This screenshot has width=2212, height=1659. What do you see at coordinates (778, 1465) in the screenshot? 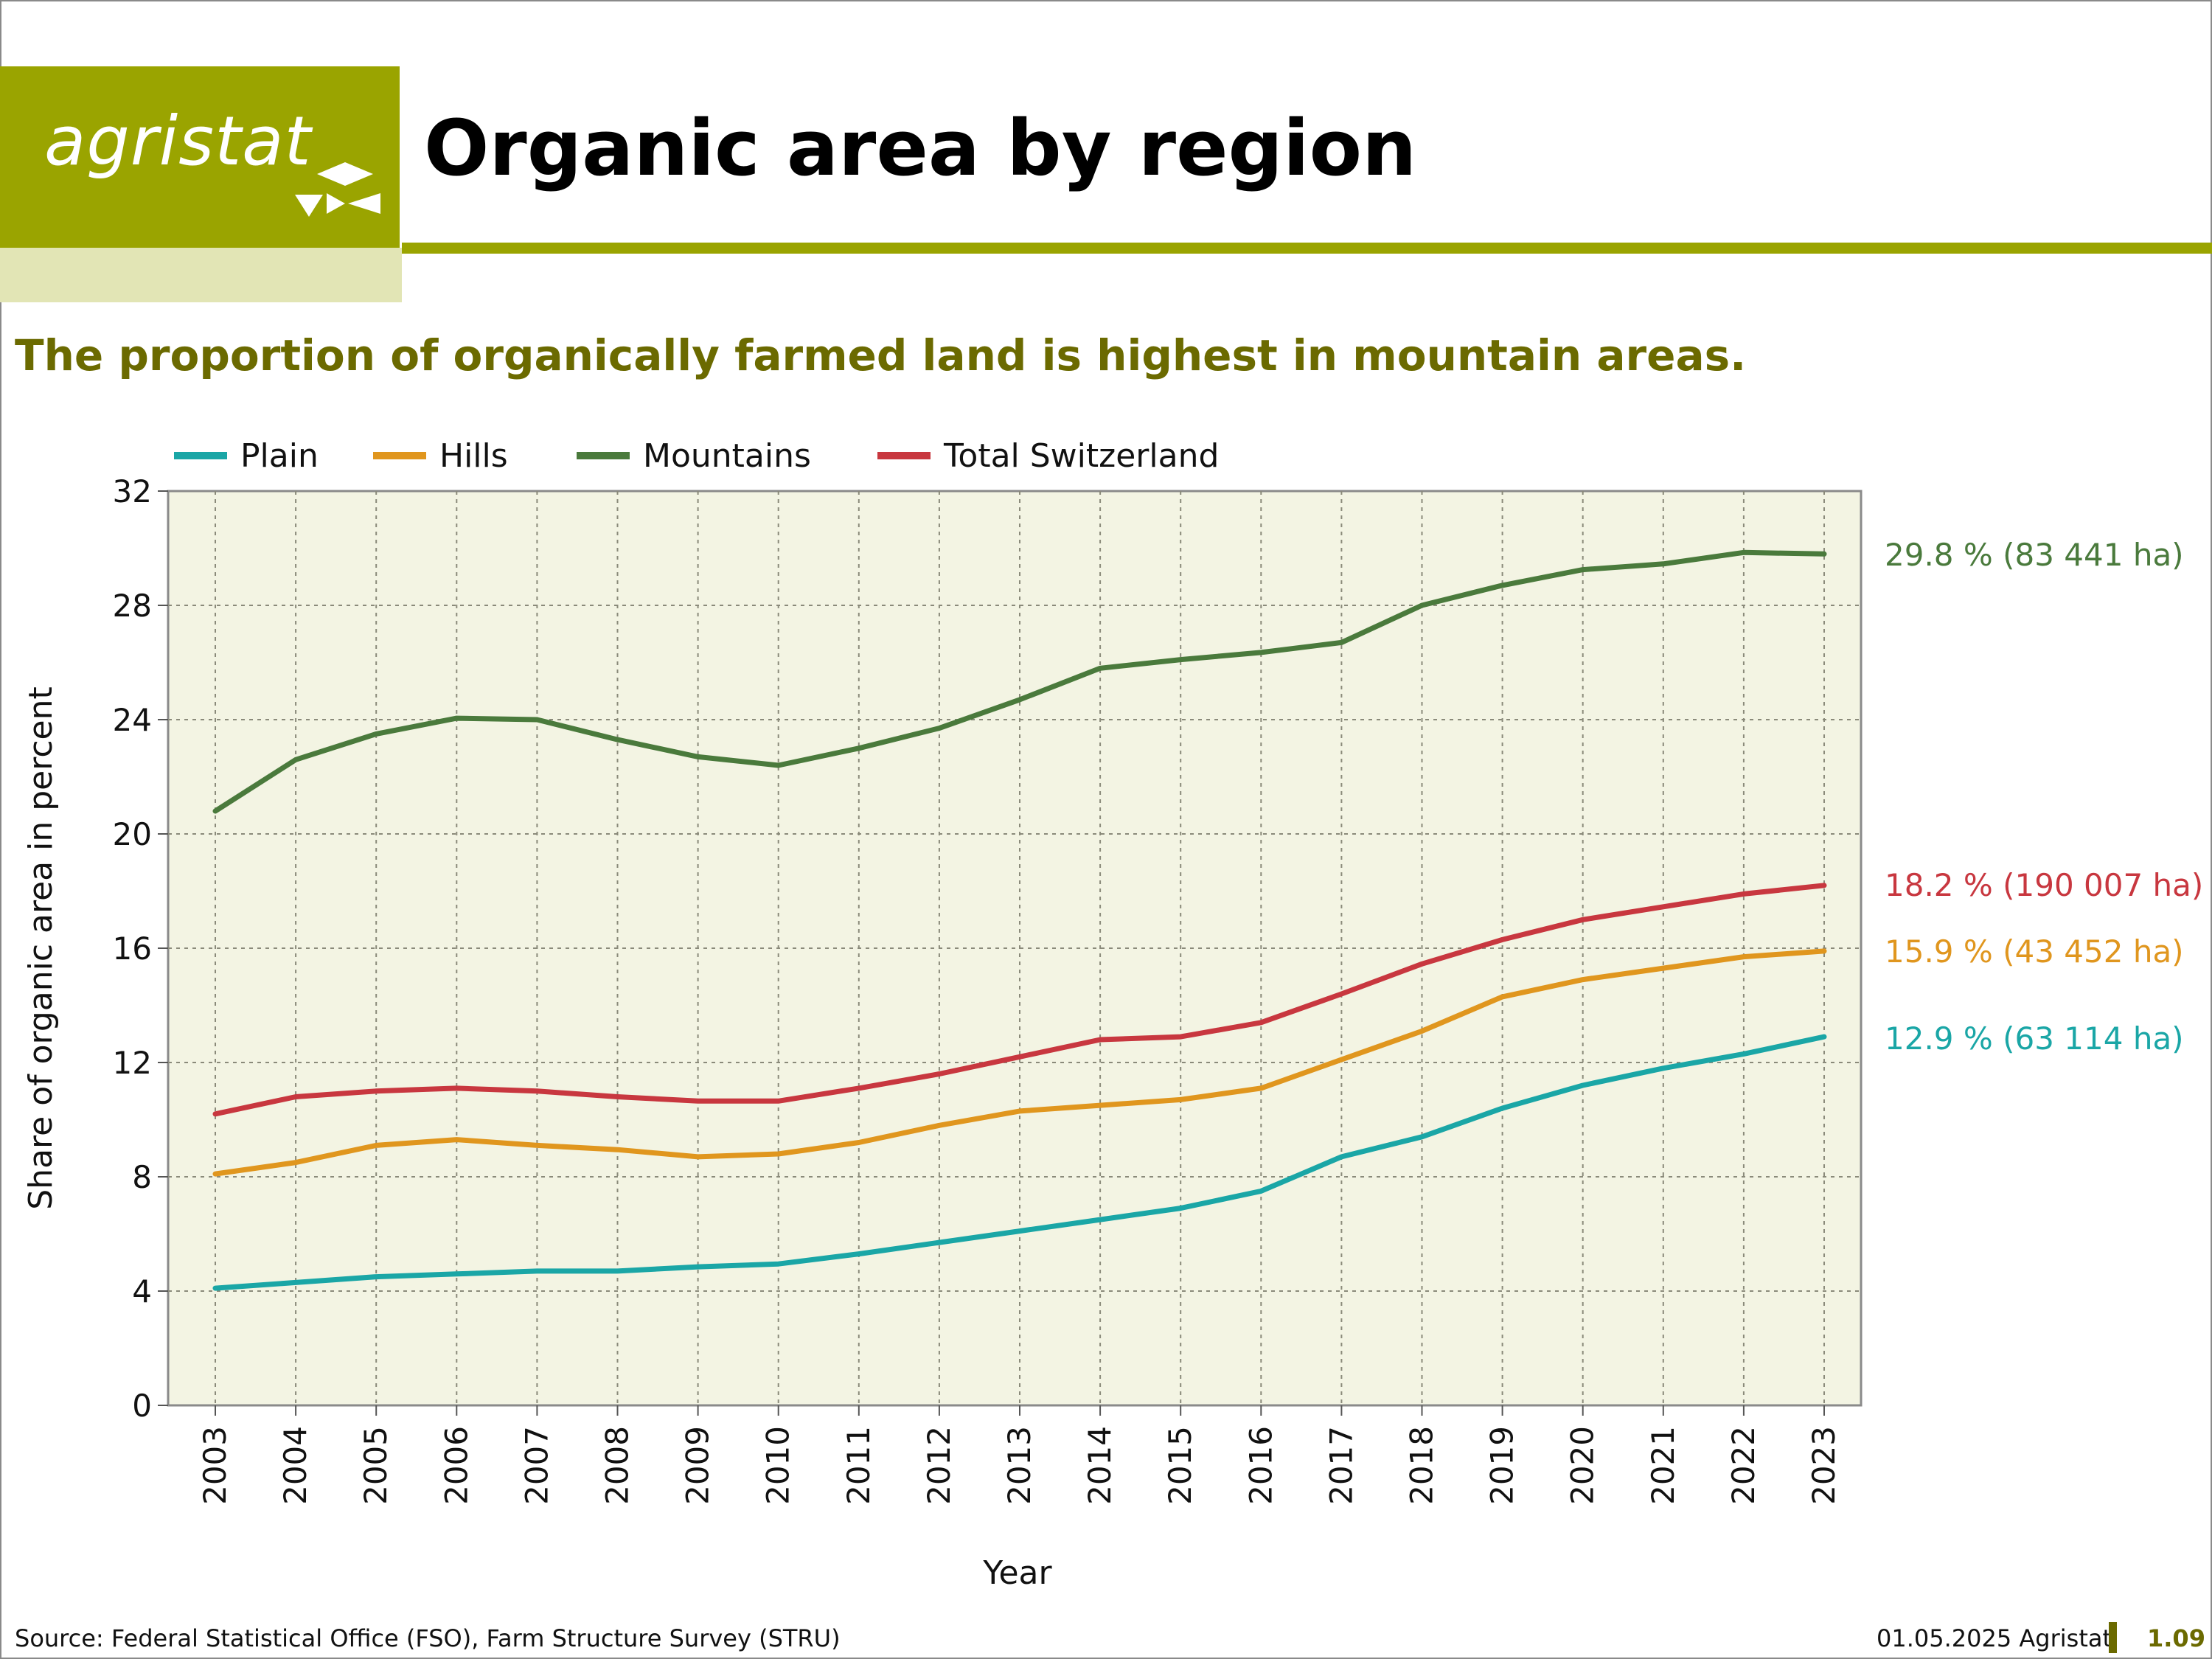
I see `x-tick-label: 2010` at bounding box center [778, 1465].